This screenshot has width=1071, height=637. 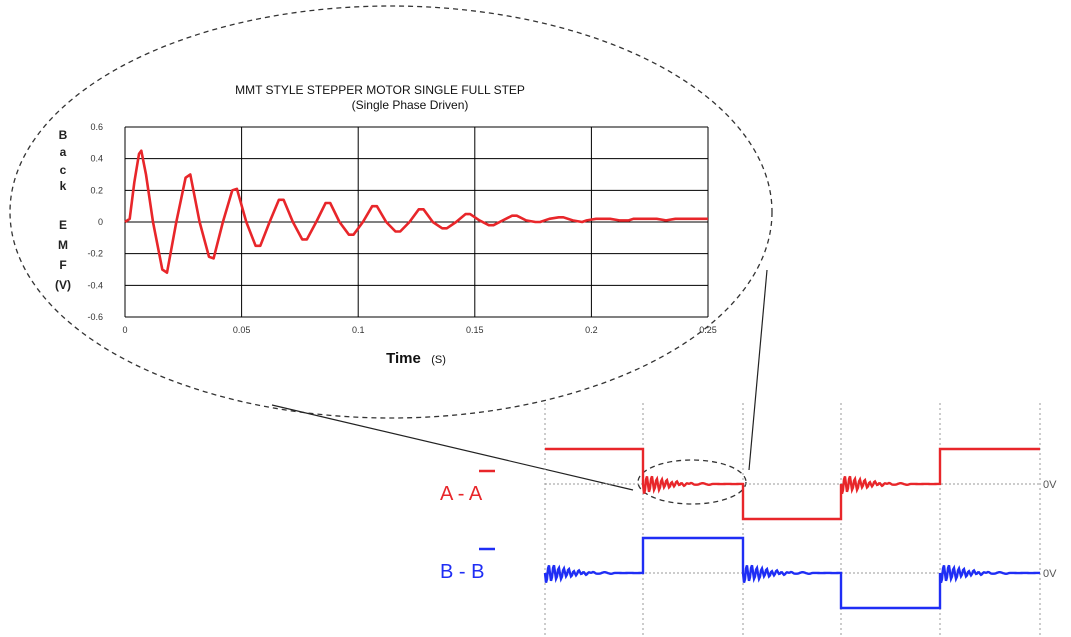 I want to click on phase-a-waveform, so click(x=792, y=484).